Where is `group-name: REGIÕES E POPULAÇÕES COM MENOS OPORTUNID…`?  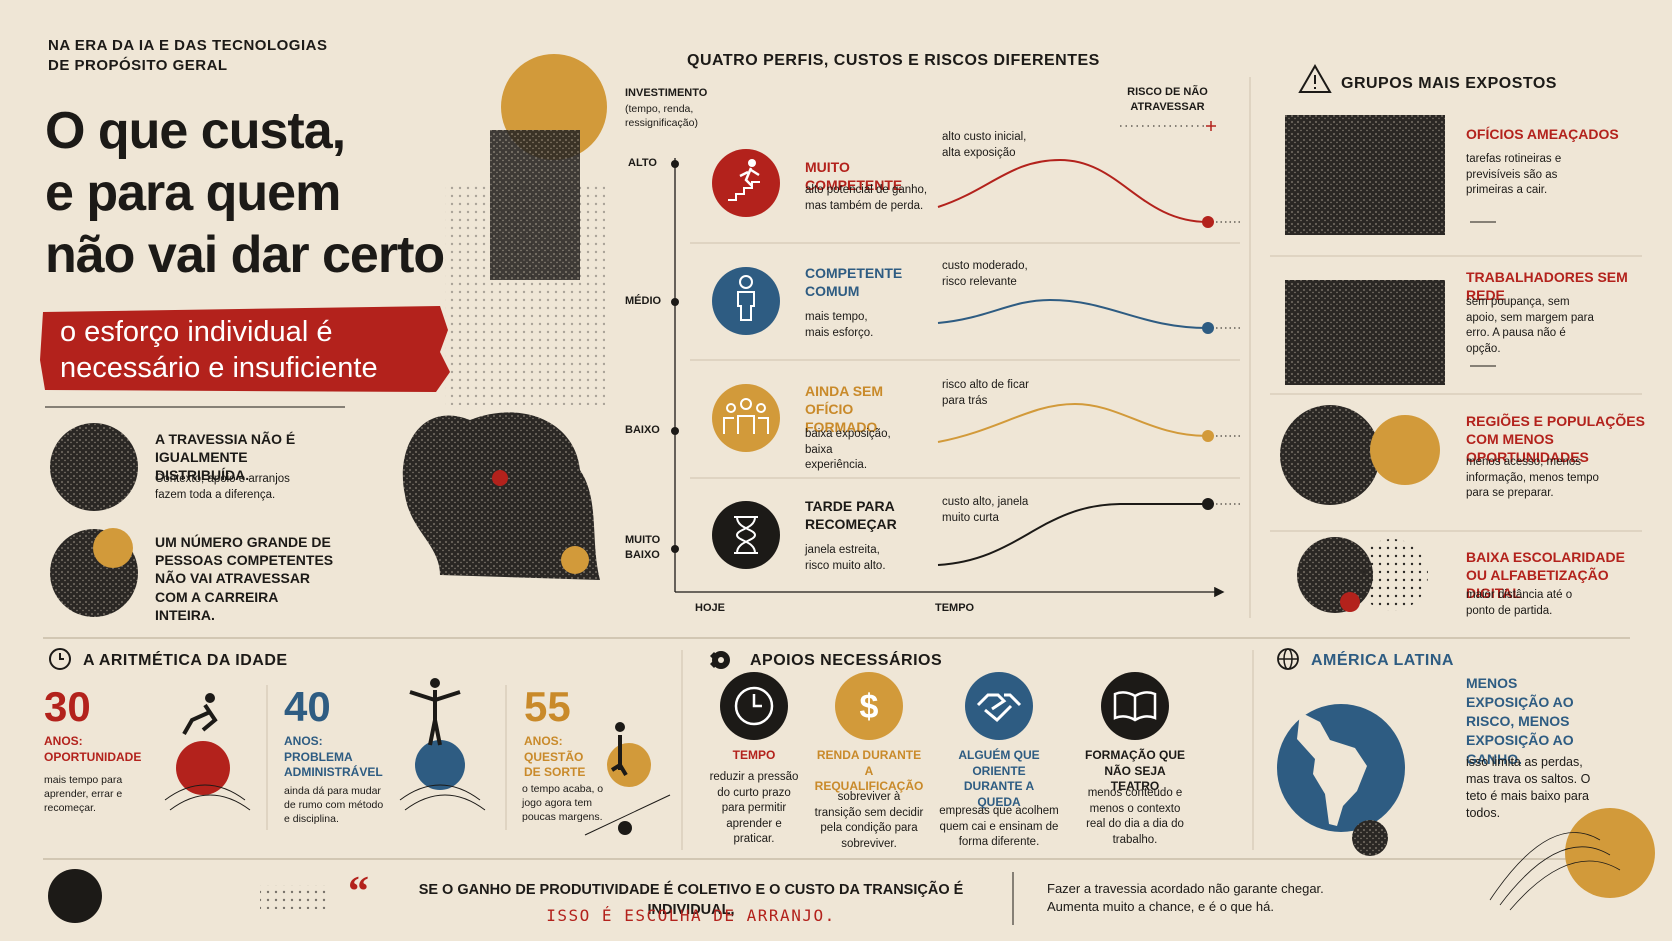
group-name: REGIÕES E POPULAÇÕES COM MENOS OPORTUNID… is located at coordinates (1555, 439).